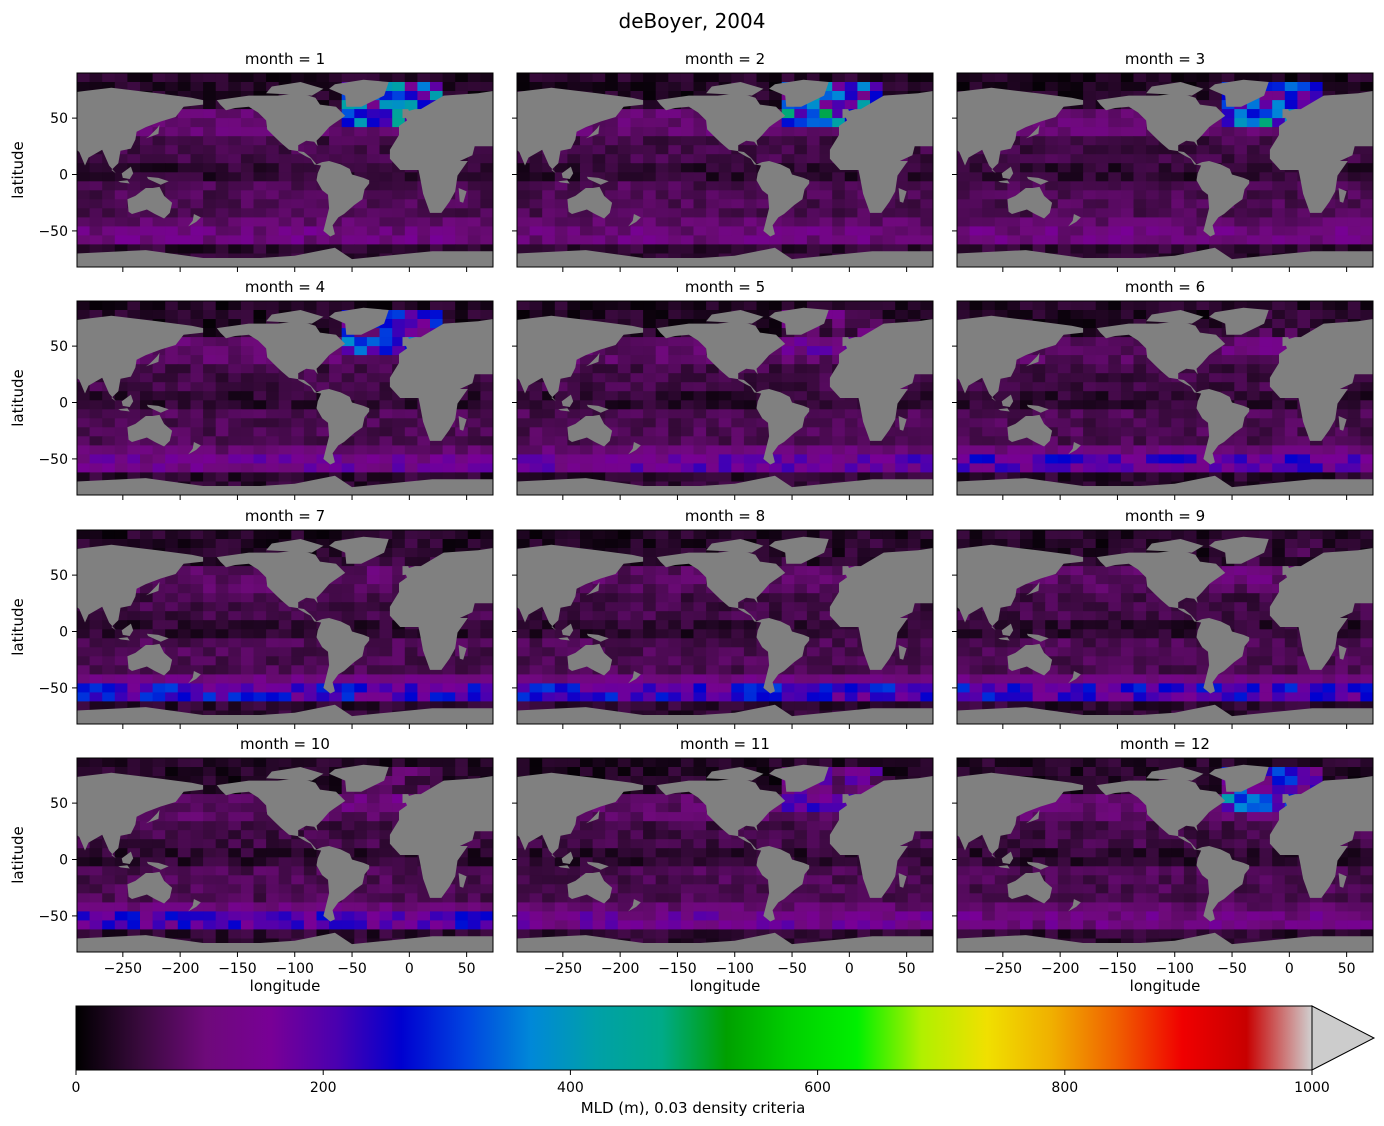  I want to click on panel-title: month = 8, so click(725, 516).